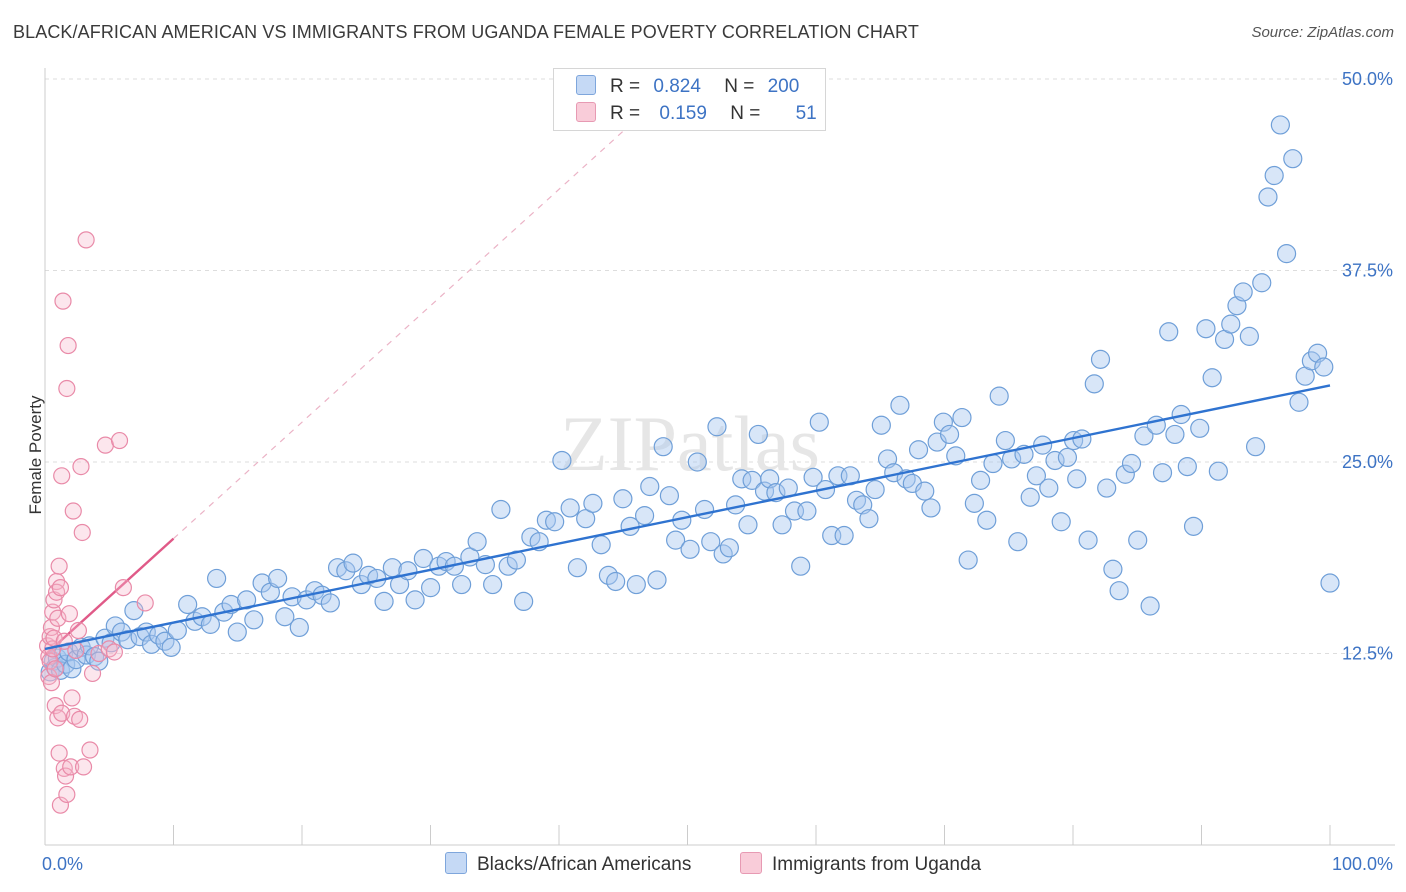  Describe the element at coordinates (745, 113) in the screenshot. I see `legend-n-label: N =` at that location.